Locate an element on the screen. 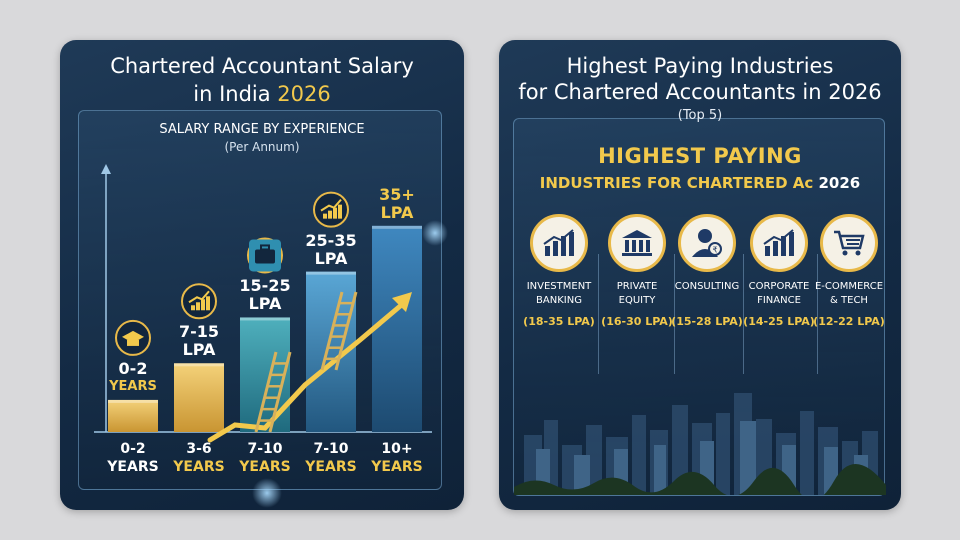 The width and height of the screenshot is (960, 540). industry-ecommerce-tech: E-COMMERCE & TECH (12-22 LPA) is located at coordinates (849, 271).